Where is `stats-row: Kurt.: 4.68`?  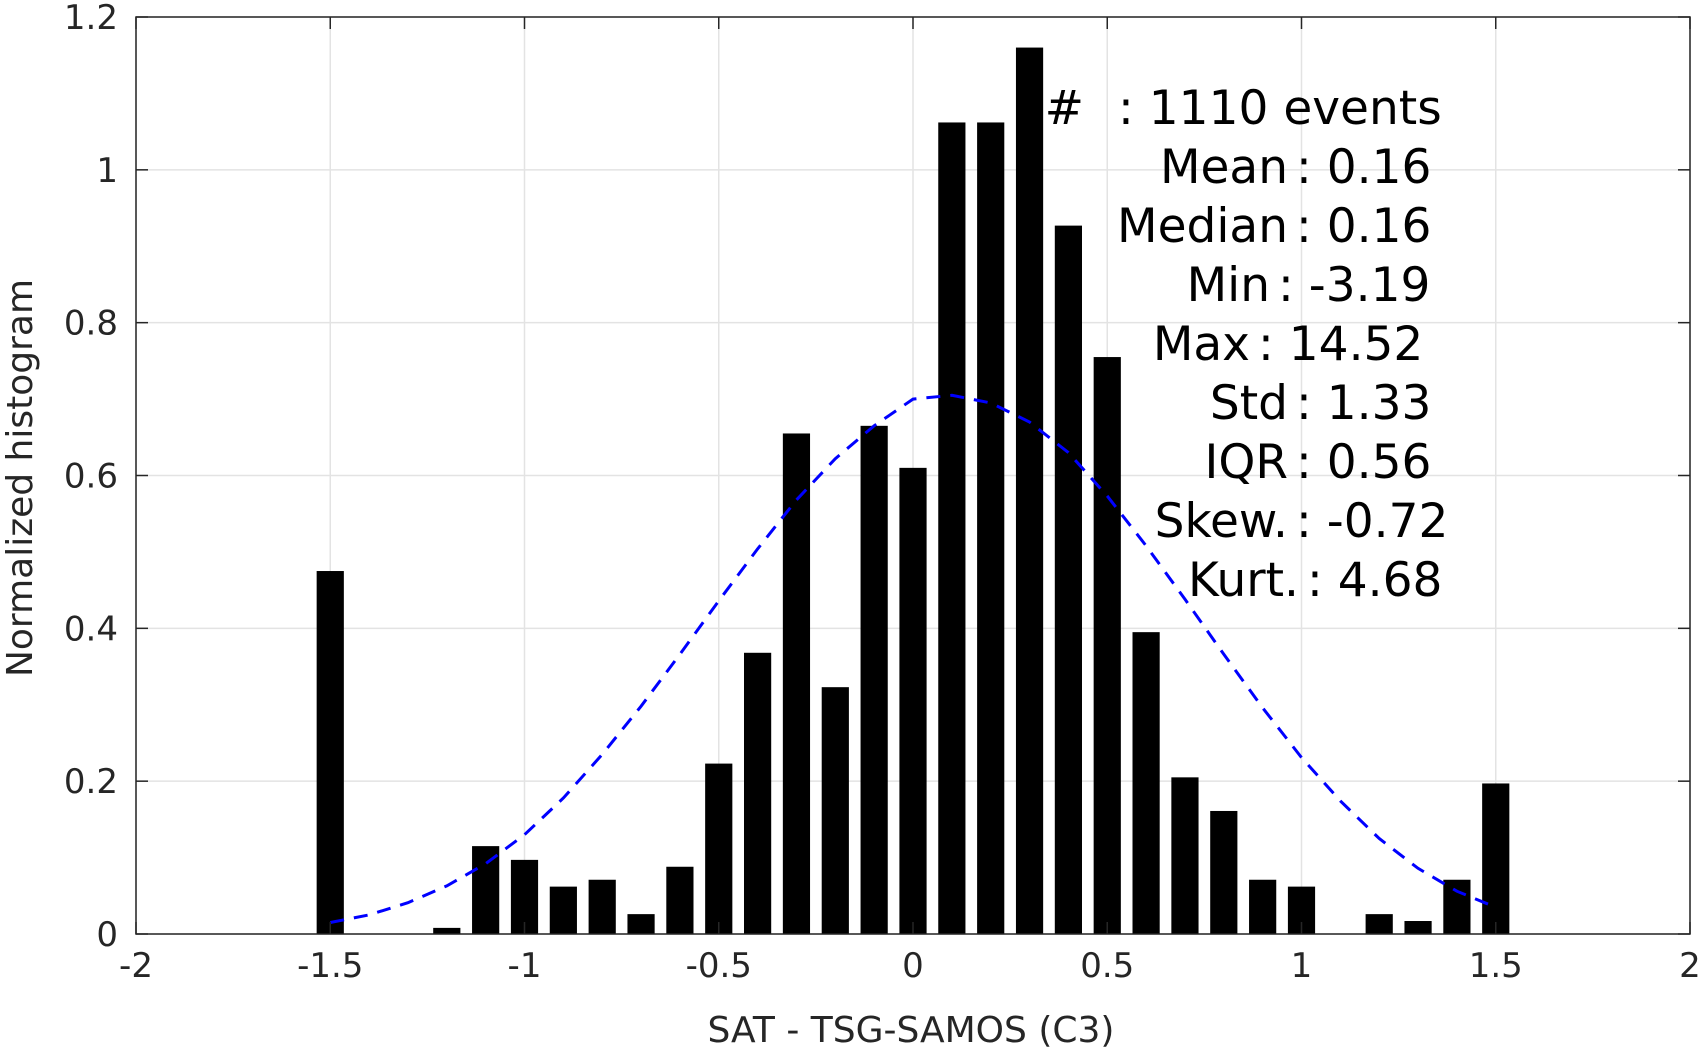
stats-row: Kurt.: 4.68 is located at coordinates (1315, 580).